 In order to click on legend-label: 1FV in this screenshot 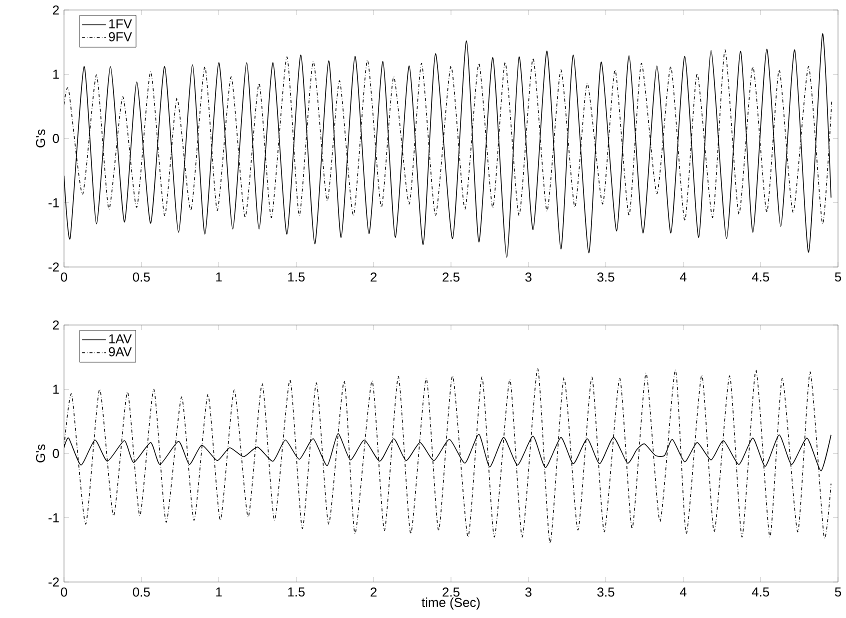, I will do `click(120, 23)`.